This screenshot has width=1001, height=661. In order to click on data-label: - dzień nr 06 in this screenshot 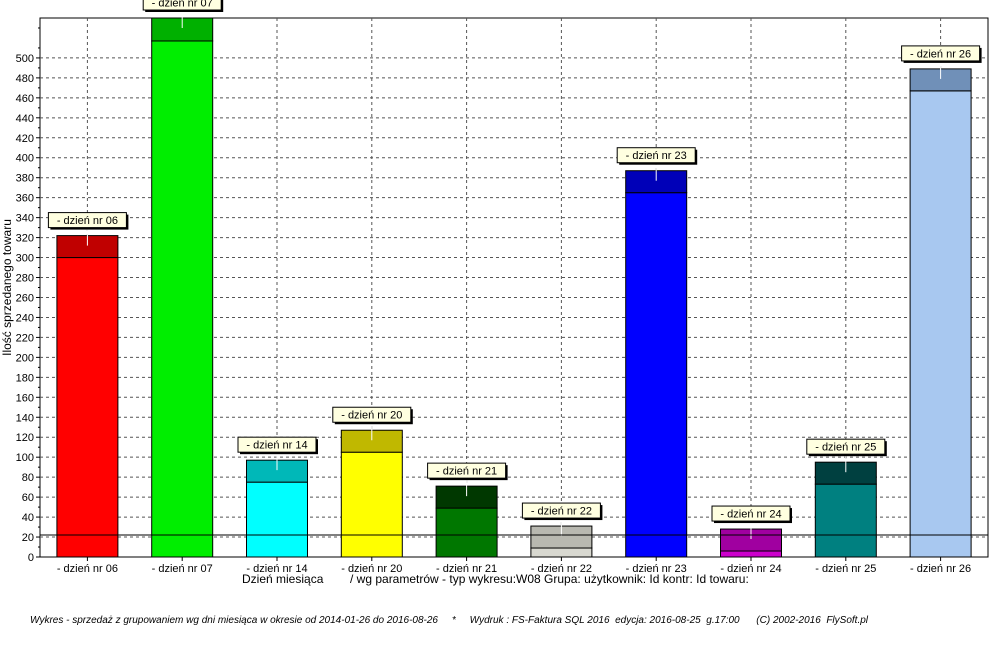, I will do `click(87, 221)`.